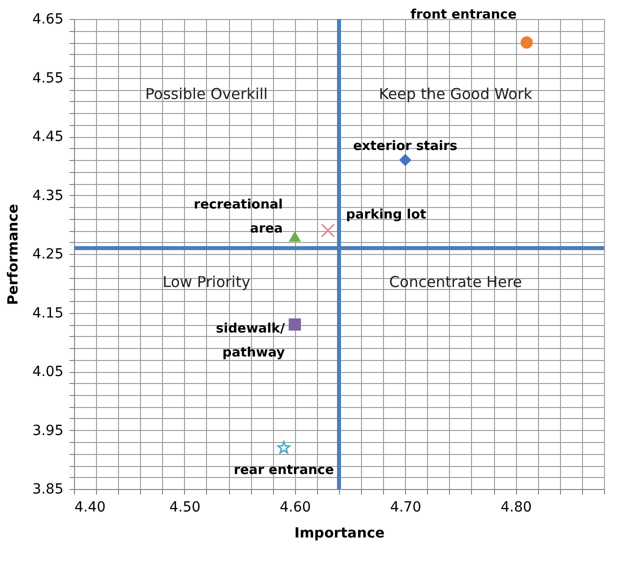  I want to click on y-tick-label: 4.65, so click(48, 20).